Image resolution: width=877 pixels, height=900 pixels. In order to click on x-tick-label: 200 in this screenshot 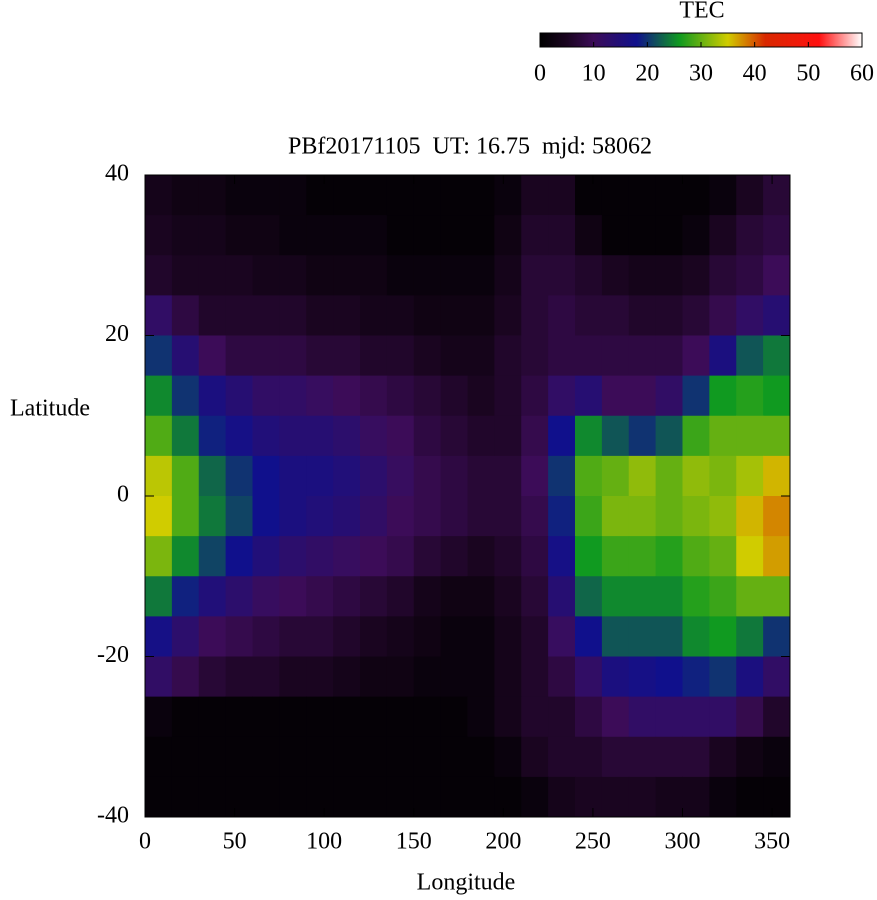, I will do `click(503, 842)`.